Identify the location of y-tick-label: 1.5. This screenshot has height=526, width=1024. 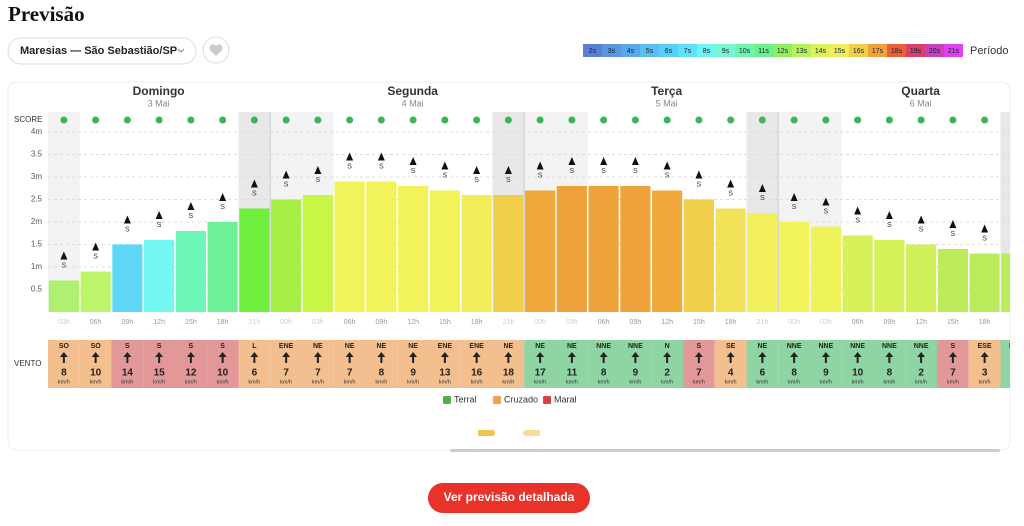
(37, 244).